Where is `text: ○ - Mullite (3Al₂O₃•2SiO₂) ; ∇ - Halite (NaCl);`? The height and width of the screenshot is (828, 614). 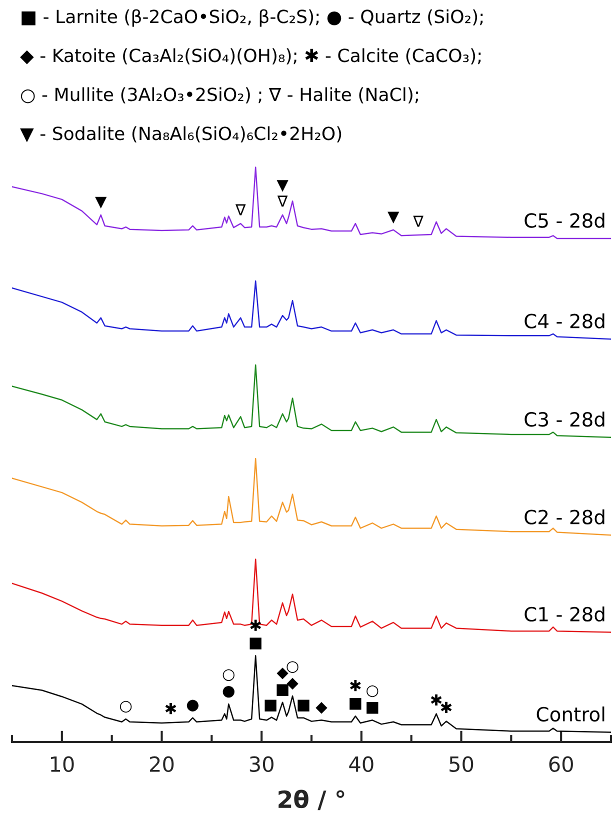 text: ○ - Mullite (3Al₂O₃•2SiO₂) ; ∇ - Halite (NaCl); is located at coordinates (219, 95).